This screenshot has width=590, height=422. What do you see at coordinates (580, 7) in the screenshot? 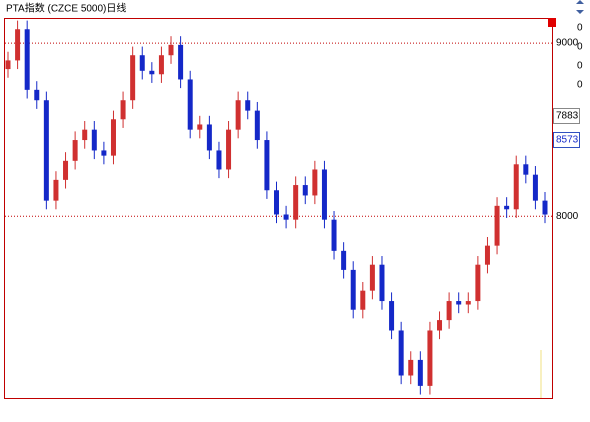
I see `scroll-icon` at bounding box center [580, 7].